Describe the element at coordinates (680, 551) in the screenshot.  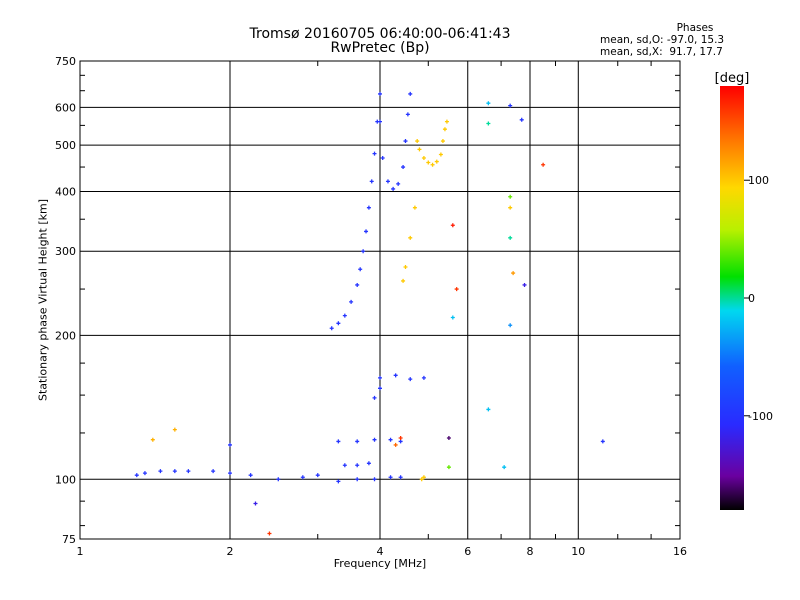
I see `x-tick-label: 16` at that location.